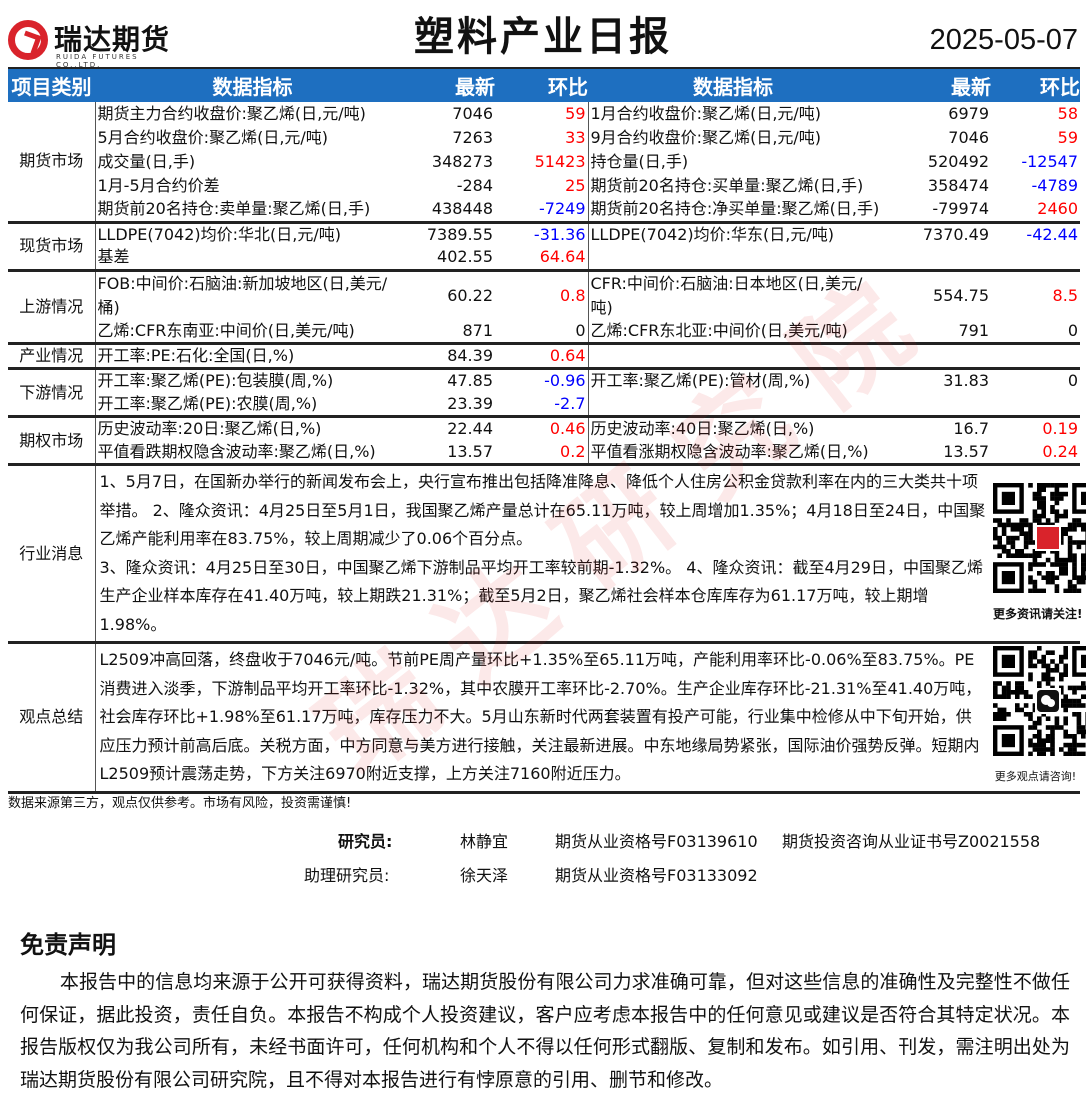  I want to click on indicator-label: 1月合约收盘价:聚乙烯(日,元/吨), so click(706, 113).